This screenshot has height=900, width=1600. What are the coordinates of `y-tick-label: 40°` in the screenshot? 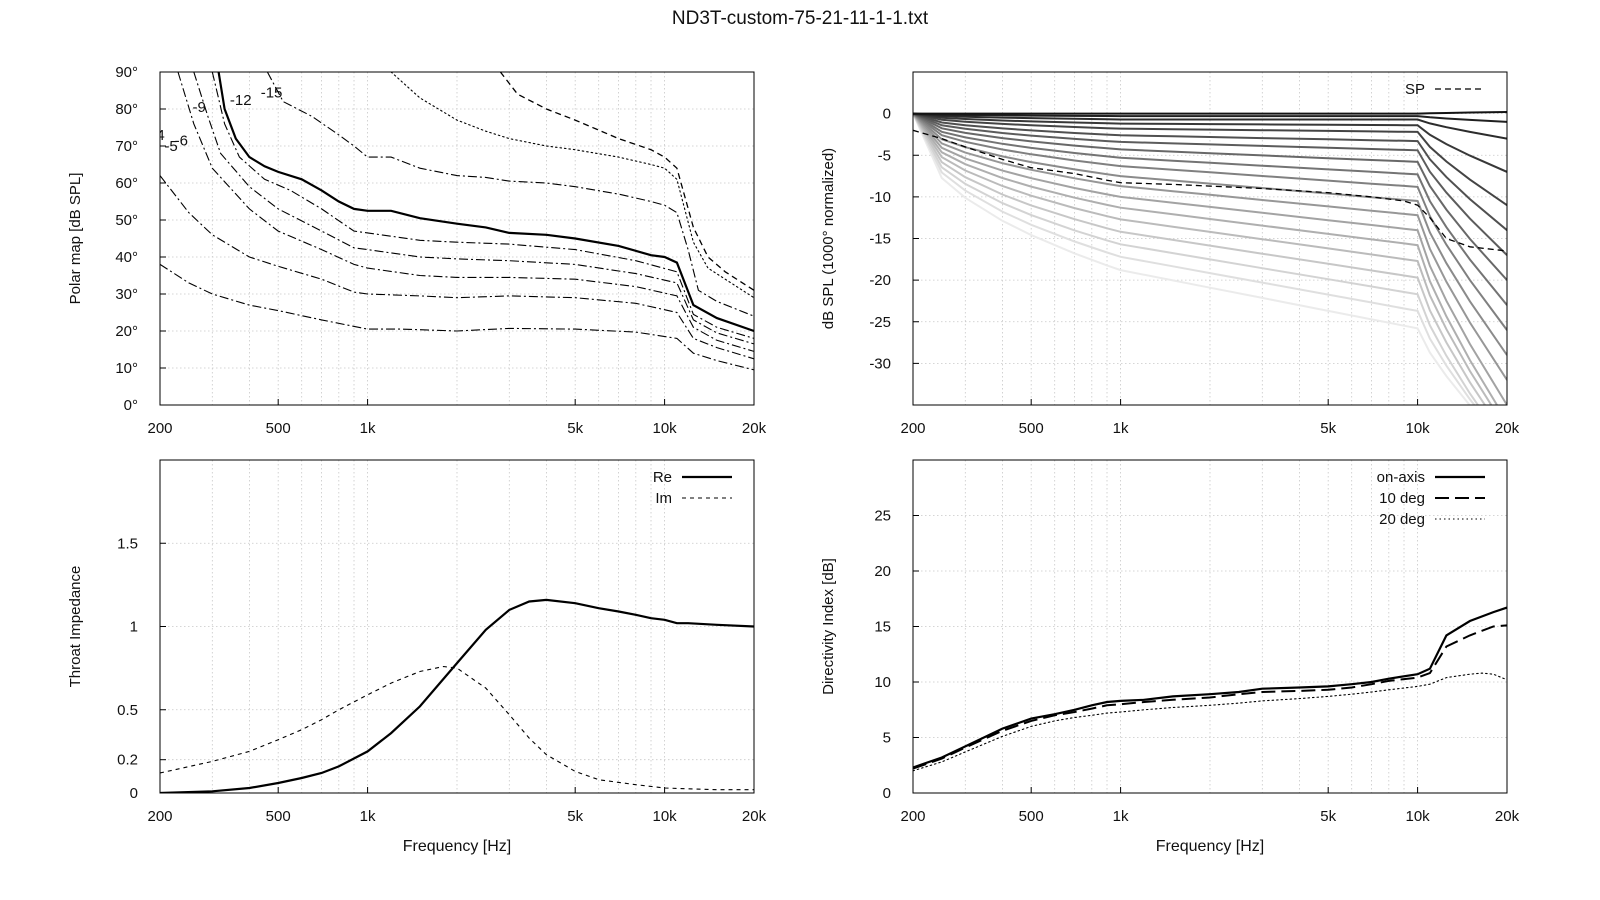 It's located at (126, 257).